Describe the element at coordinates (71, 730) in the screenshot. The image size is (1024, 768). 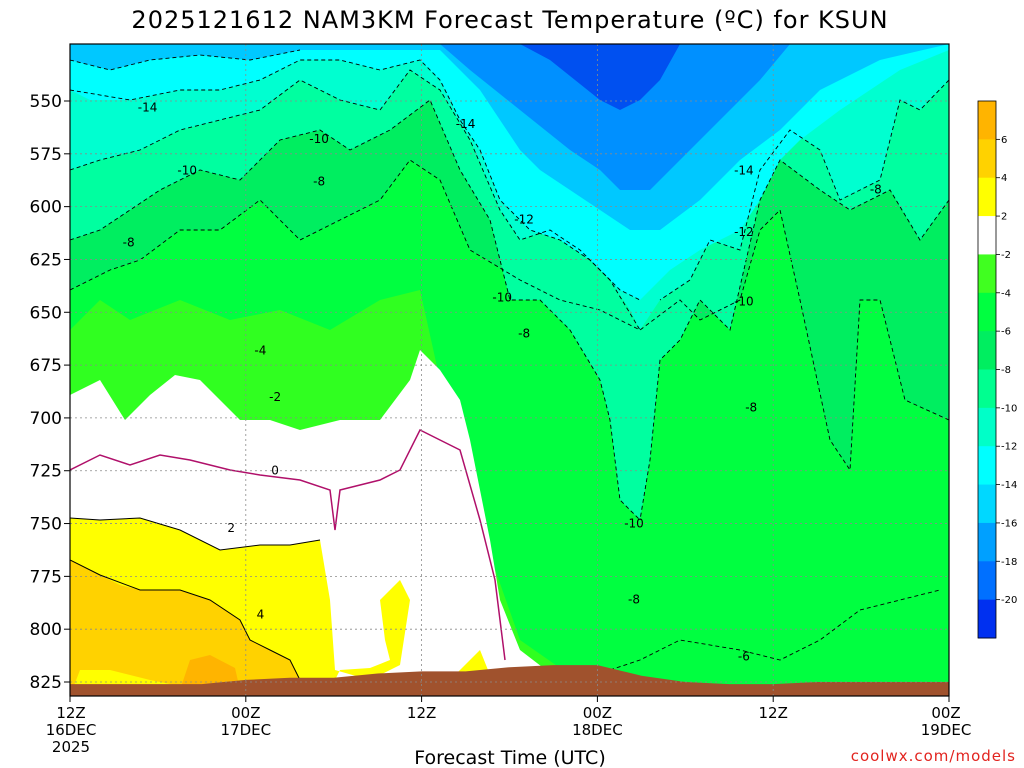
I see `x-tick-label: 16DEC` at that location.